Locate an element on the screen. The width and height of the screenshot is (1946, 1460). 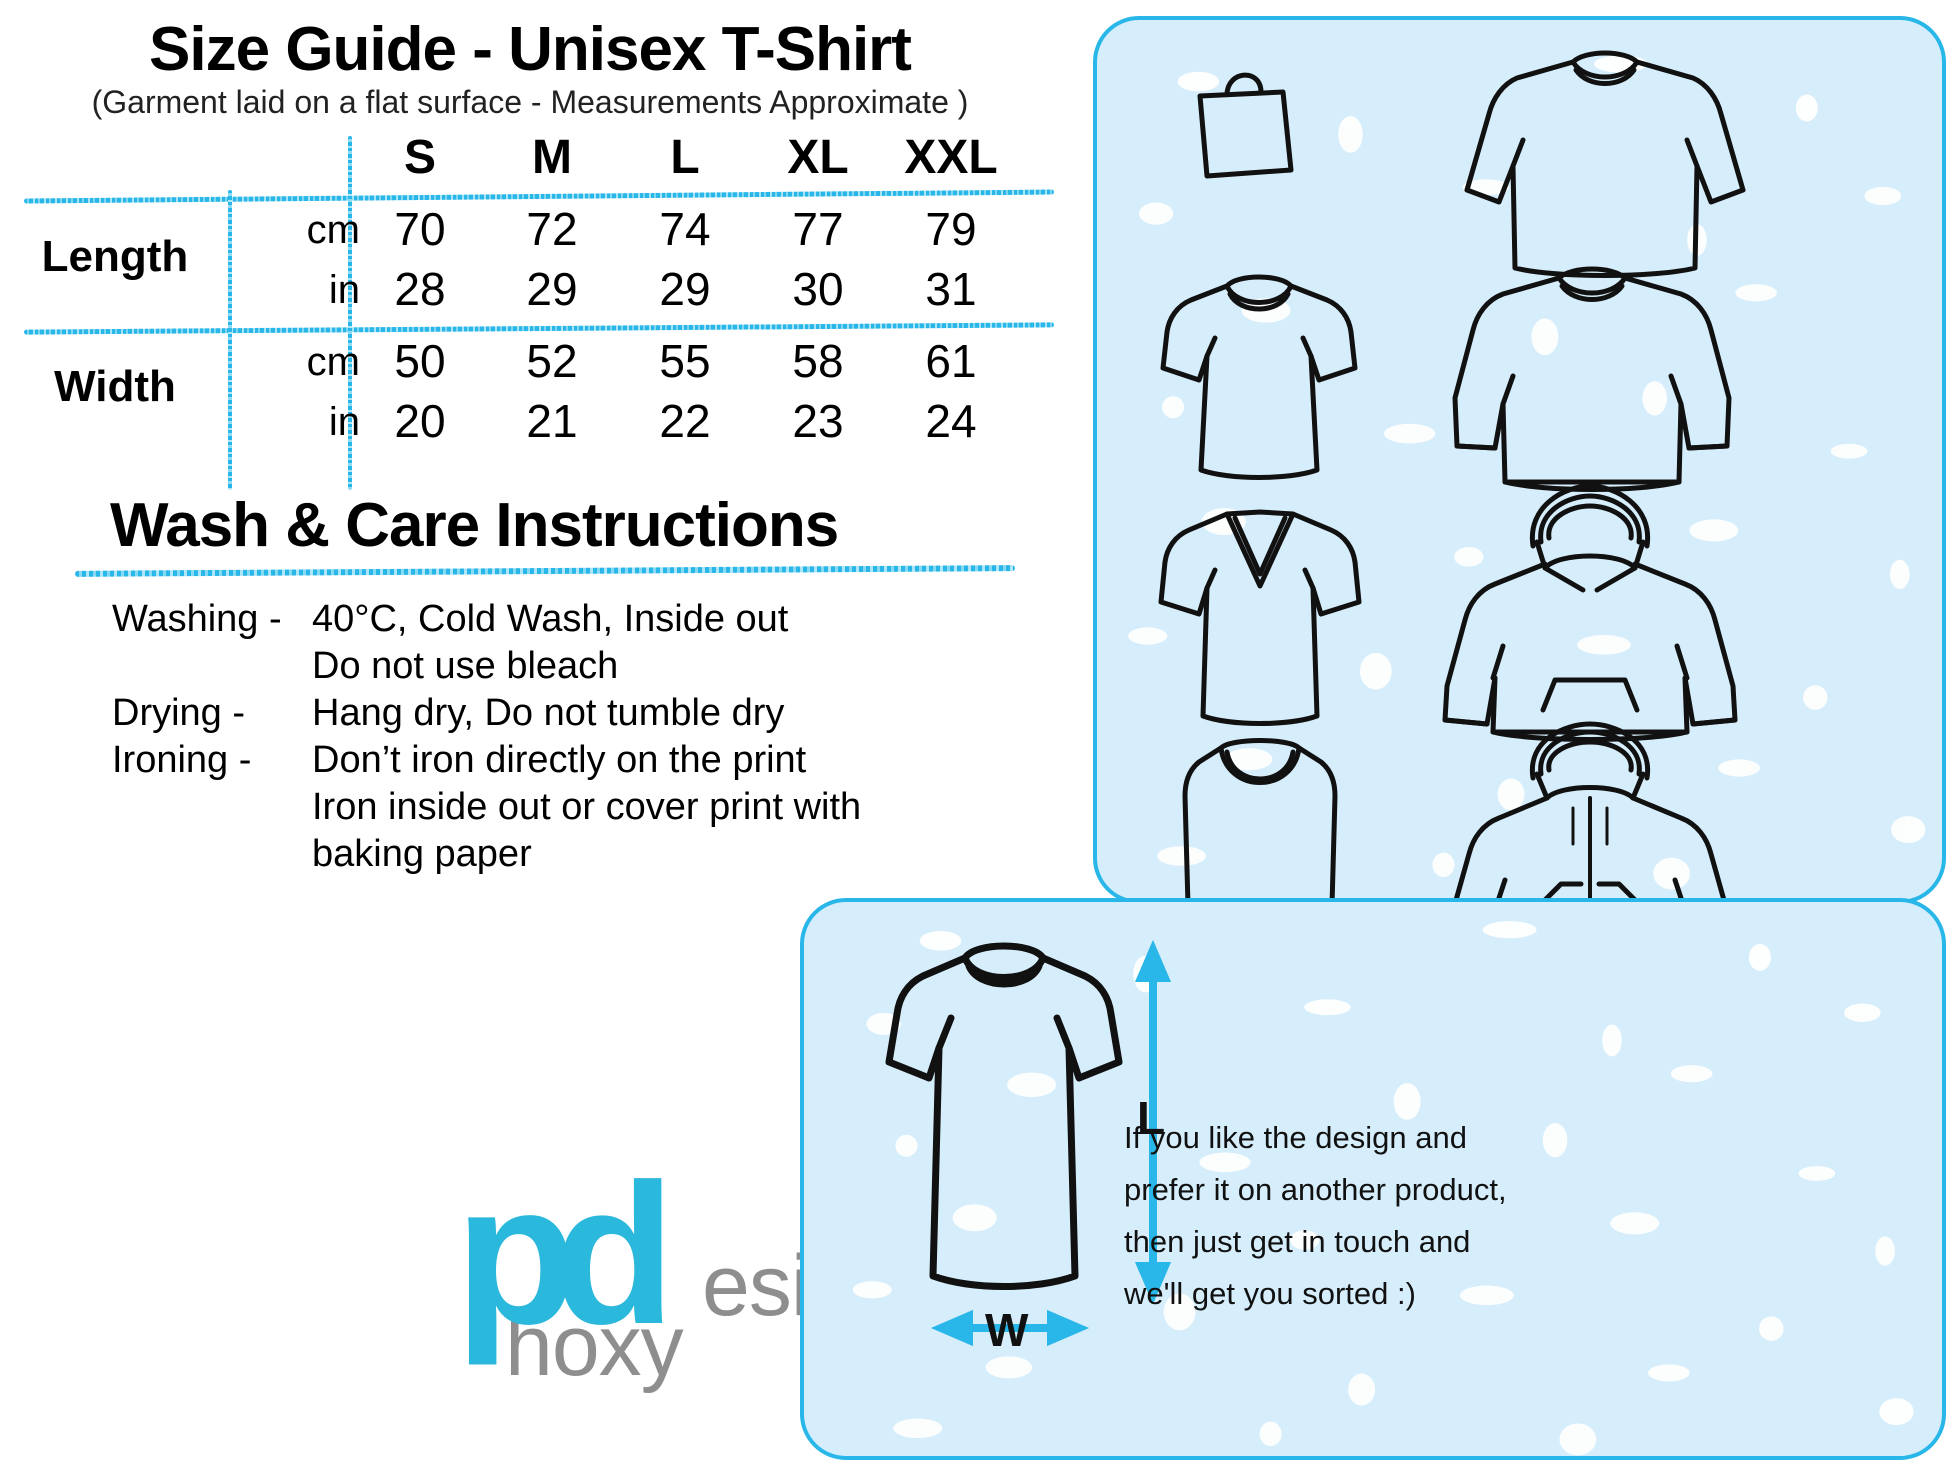
size-header-s: S is located at coordinates (419, 157).